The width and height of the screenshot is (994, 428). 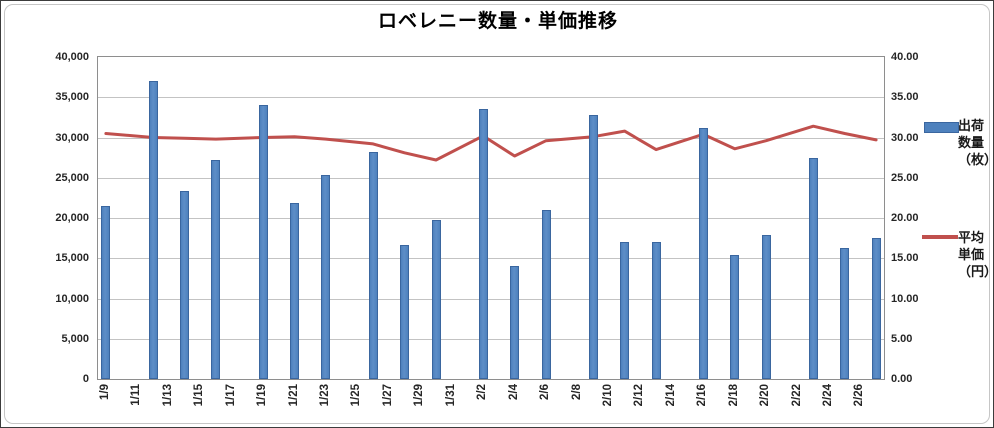 I want to click on left-axis-tick-label: 0, so click(x=85, y=379).